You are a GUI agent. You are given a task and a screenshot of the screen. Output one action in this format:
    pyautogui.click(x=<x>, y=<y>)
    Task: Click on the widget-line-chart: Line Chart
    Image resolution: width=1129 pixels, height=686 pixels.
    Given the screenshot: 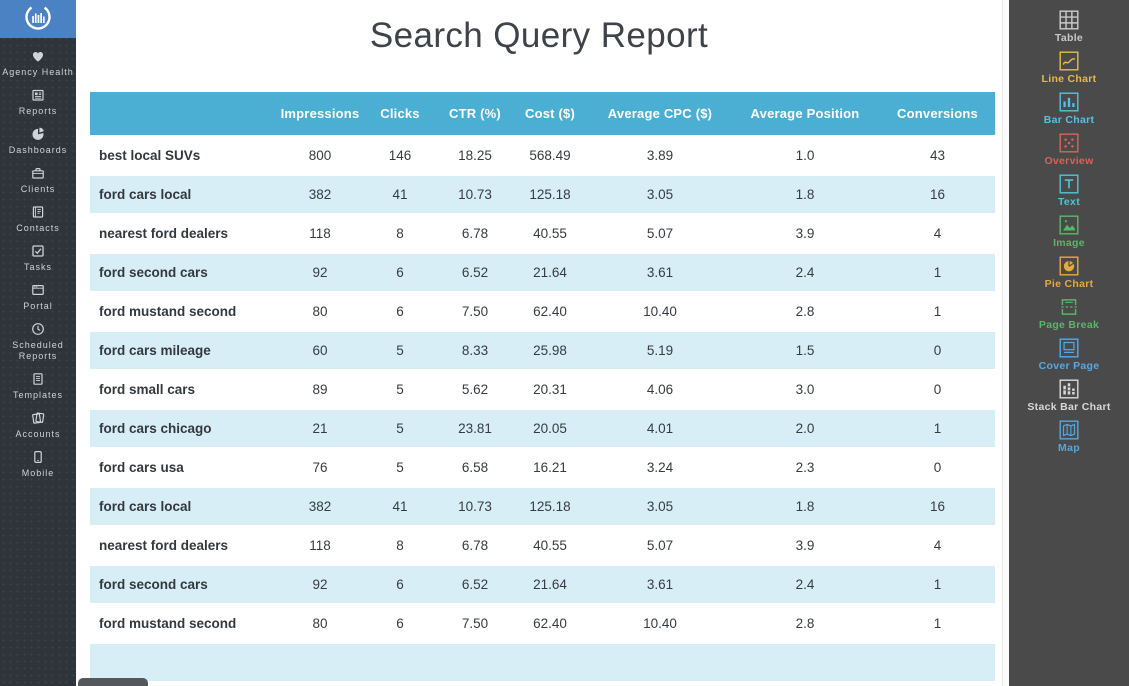 What is the action you would take?
    pyautogui.click(x=1069, y=67)
    